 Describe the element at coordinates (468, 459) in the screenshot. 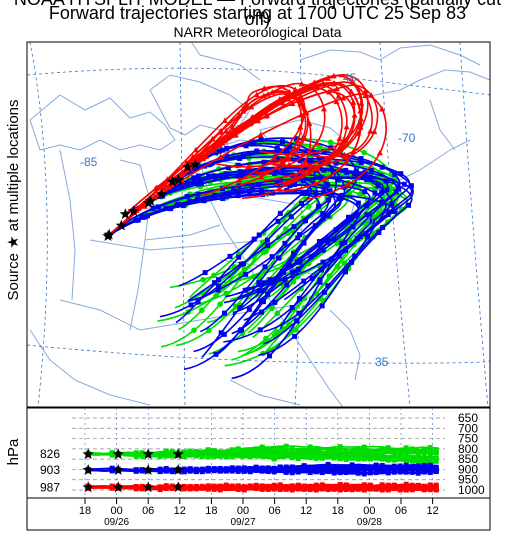

I see `pressure-tick-label: 850` at that location.